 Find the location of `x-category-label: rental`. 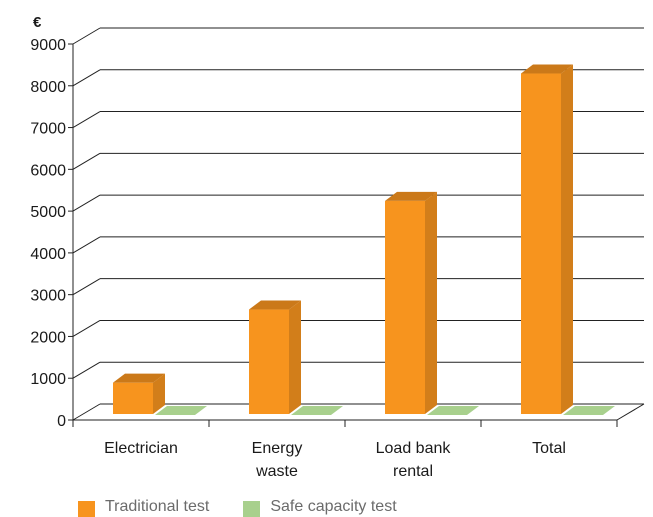

x-category-label: rental is located at coordinates (413, 471).